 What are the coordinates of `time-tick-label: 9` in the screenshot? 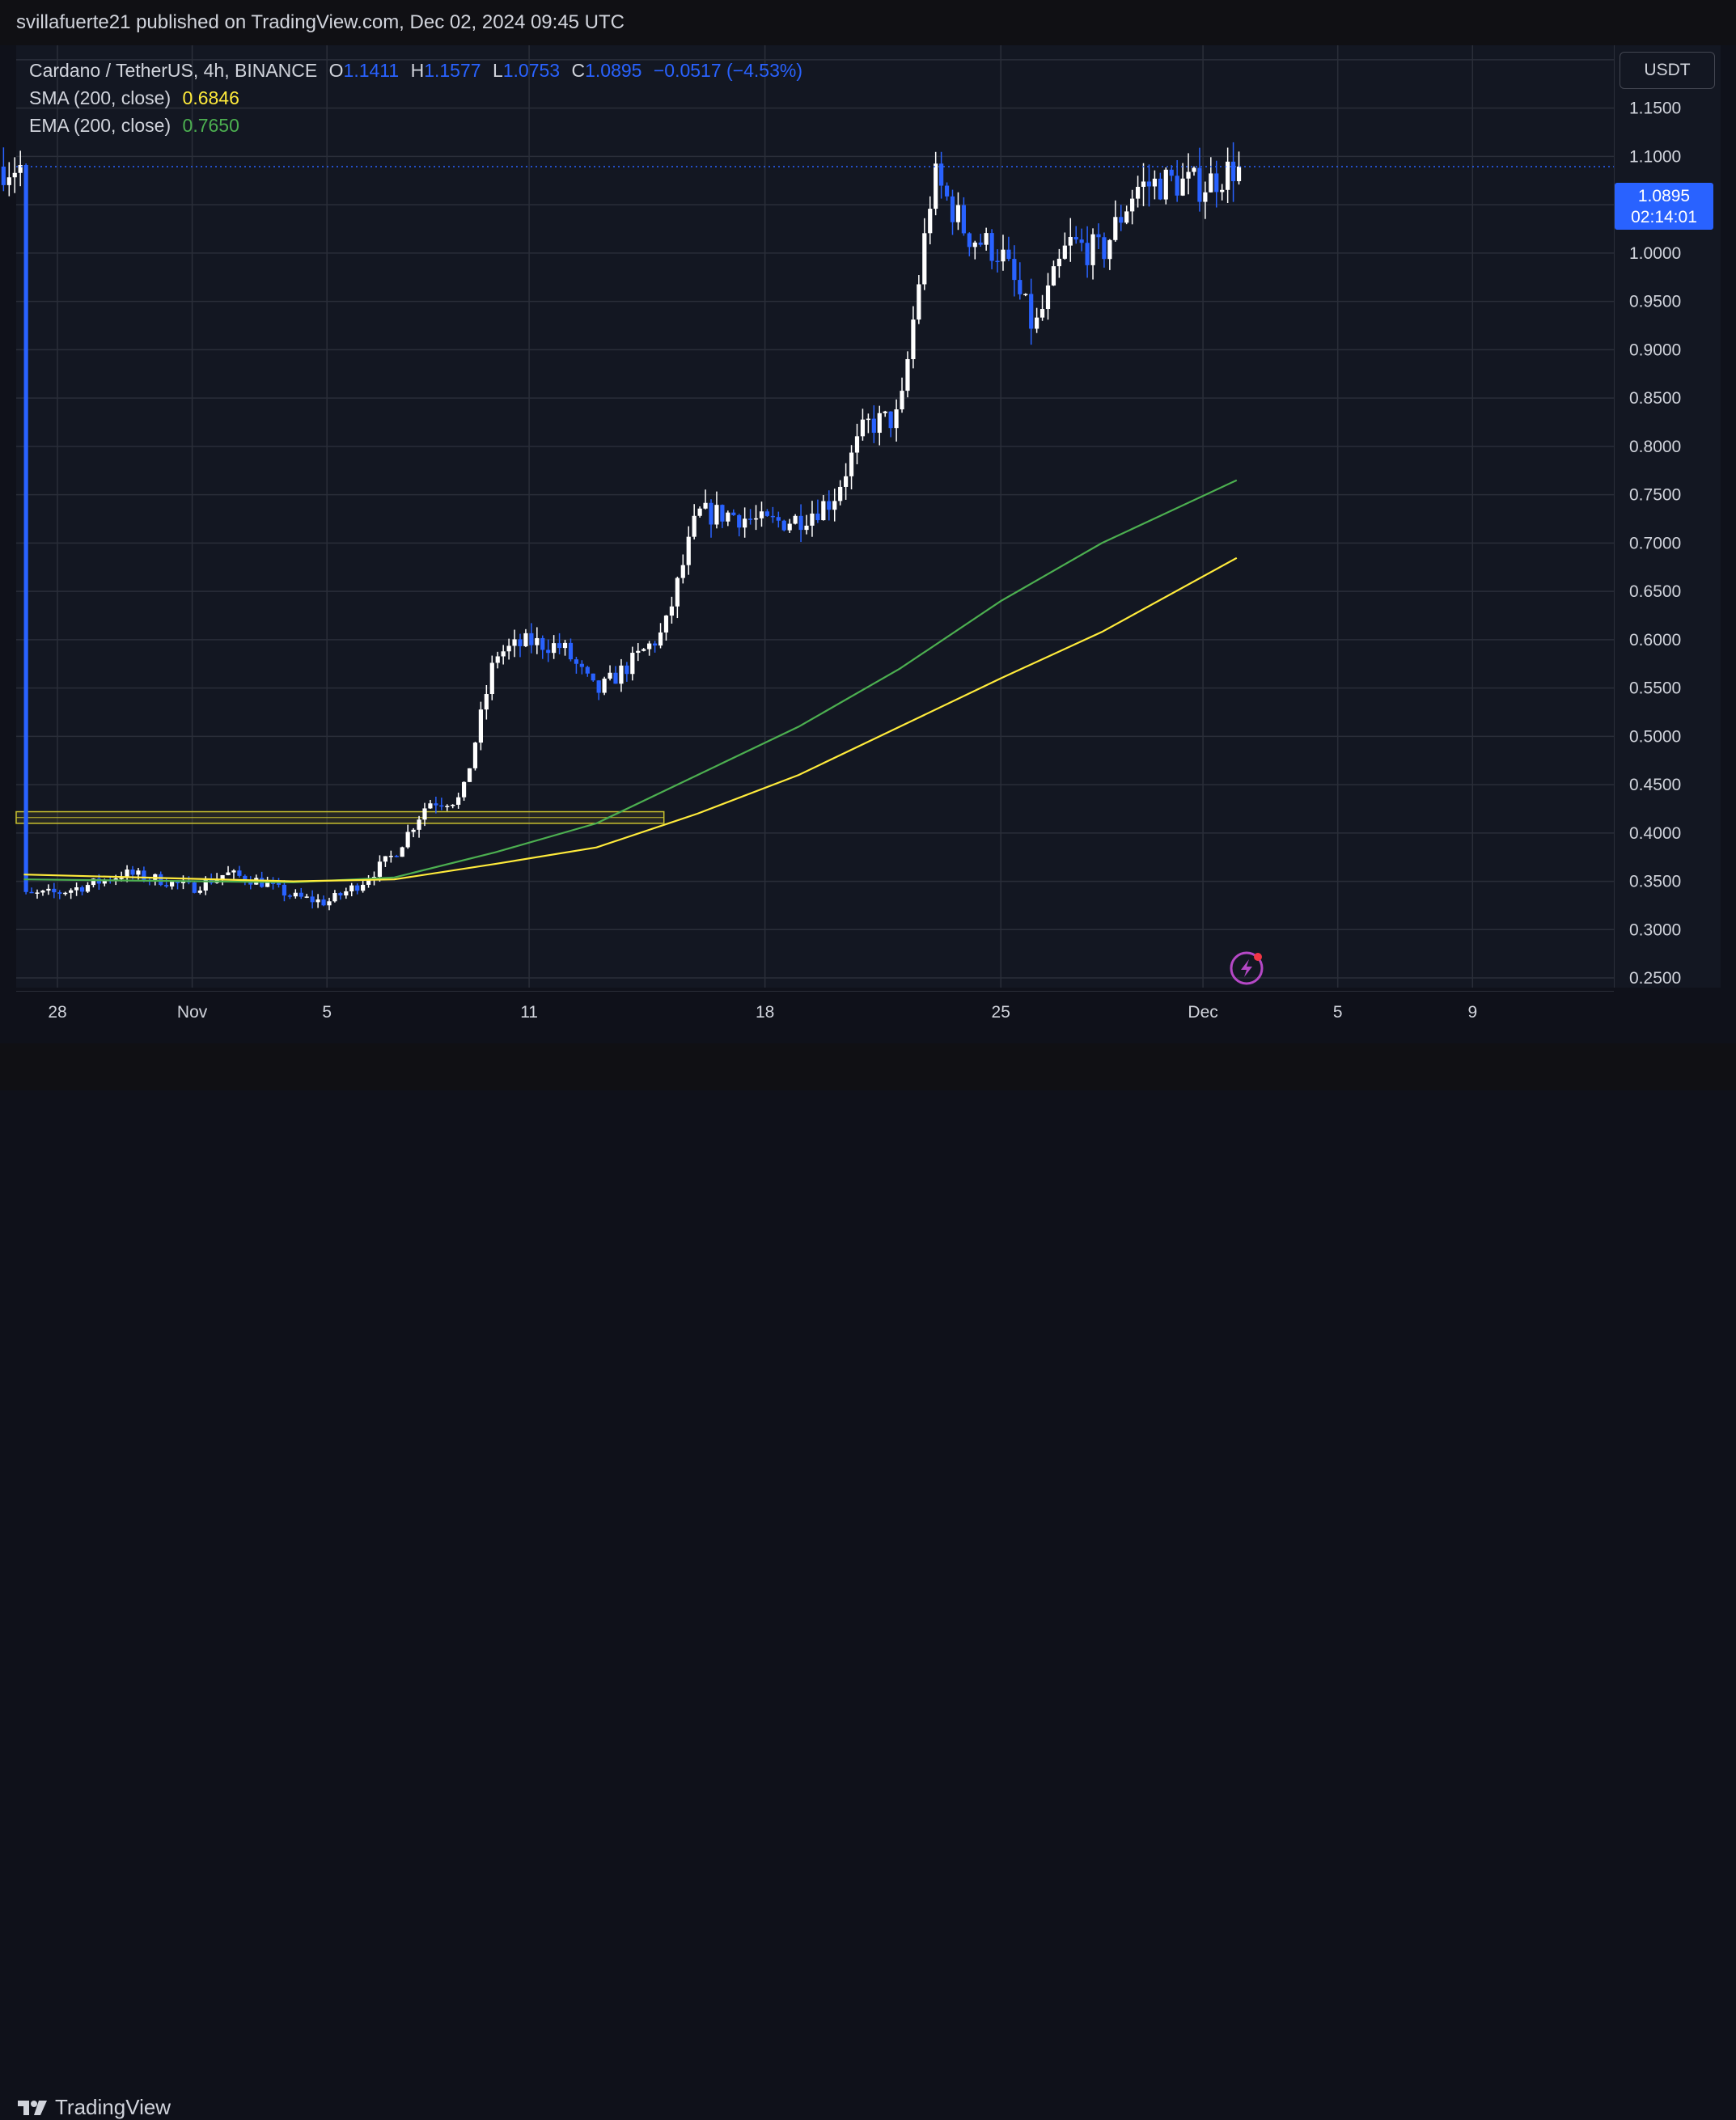 It's located at (1472, 1012).